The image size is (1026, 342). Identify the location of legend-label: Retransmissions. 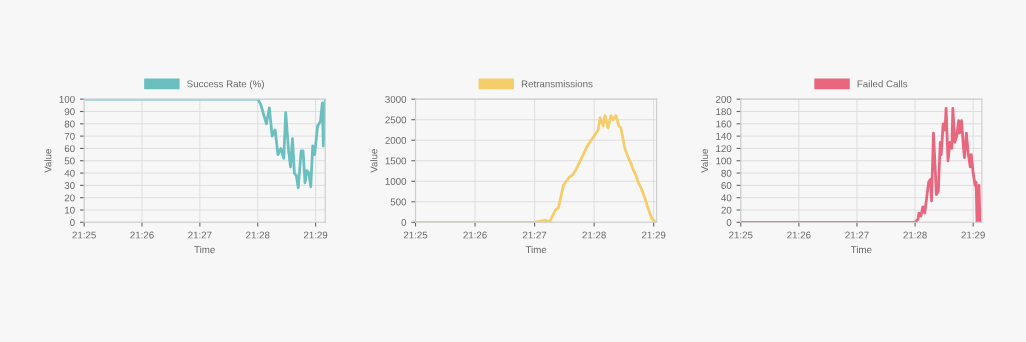
(557, 84).